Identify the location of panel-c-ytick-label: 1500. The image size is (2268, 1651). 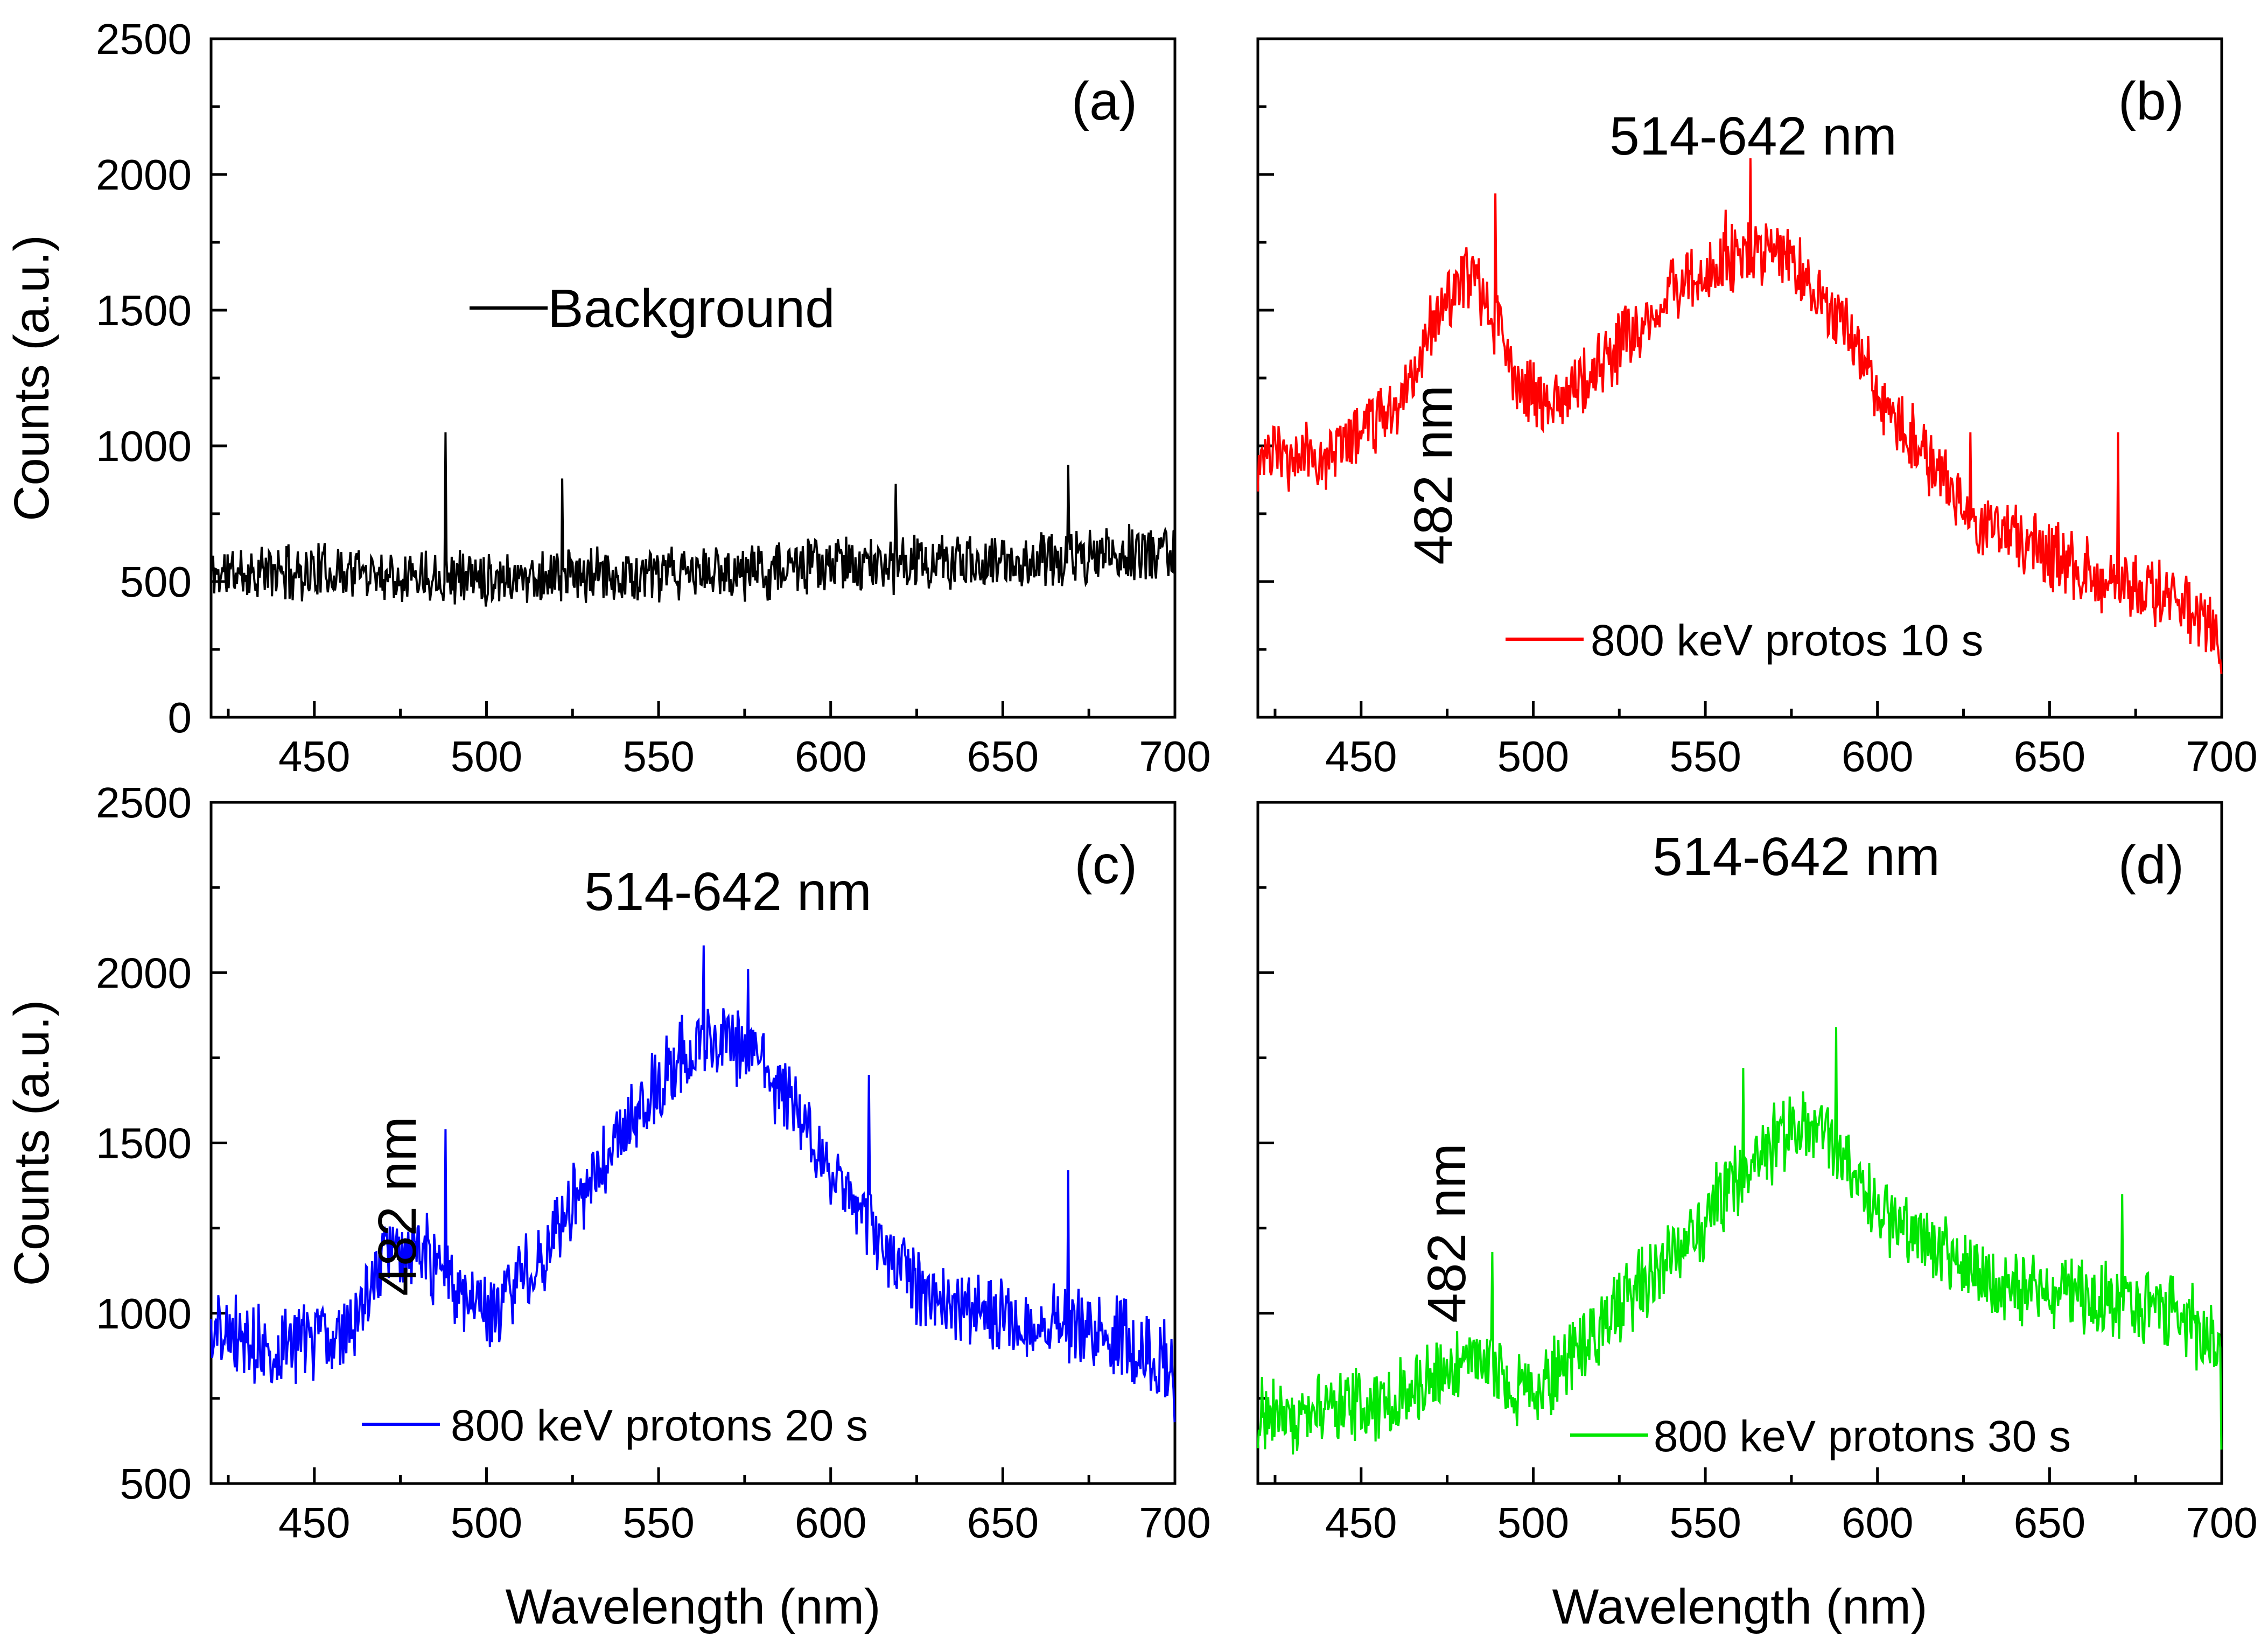
(144, 1144).